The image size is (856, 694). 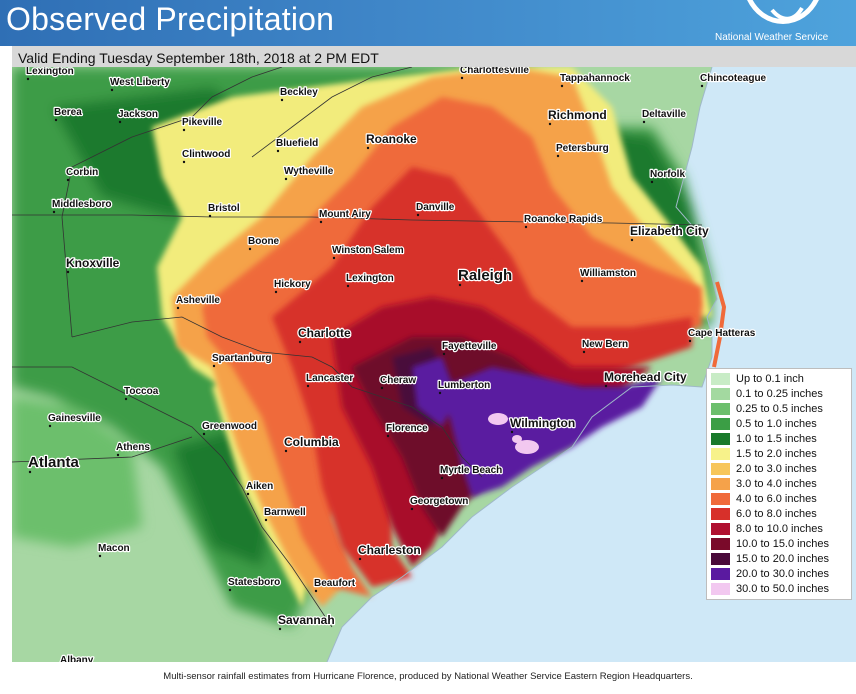 What do you see at coordinates (82, 172) in the screenshot?
I see `city-label: Corbin` at bounding box center [82, 172].